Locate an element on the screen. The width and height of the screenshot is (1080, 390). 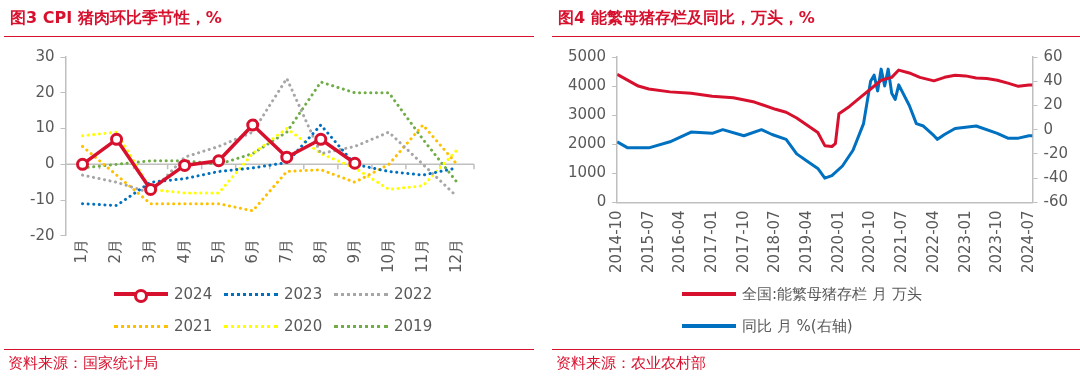
y-tick-label: 10 is located at coordinates (45, 127).